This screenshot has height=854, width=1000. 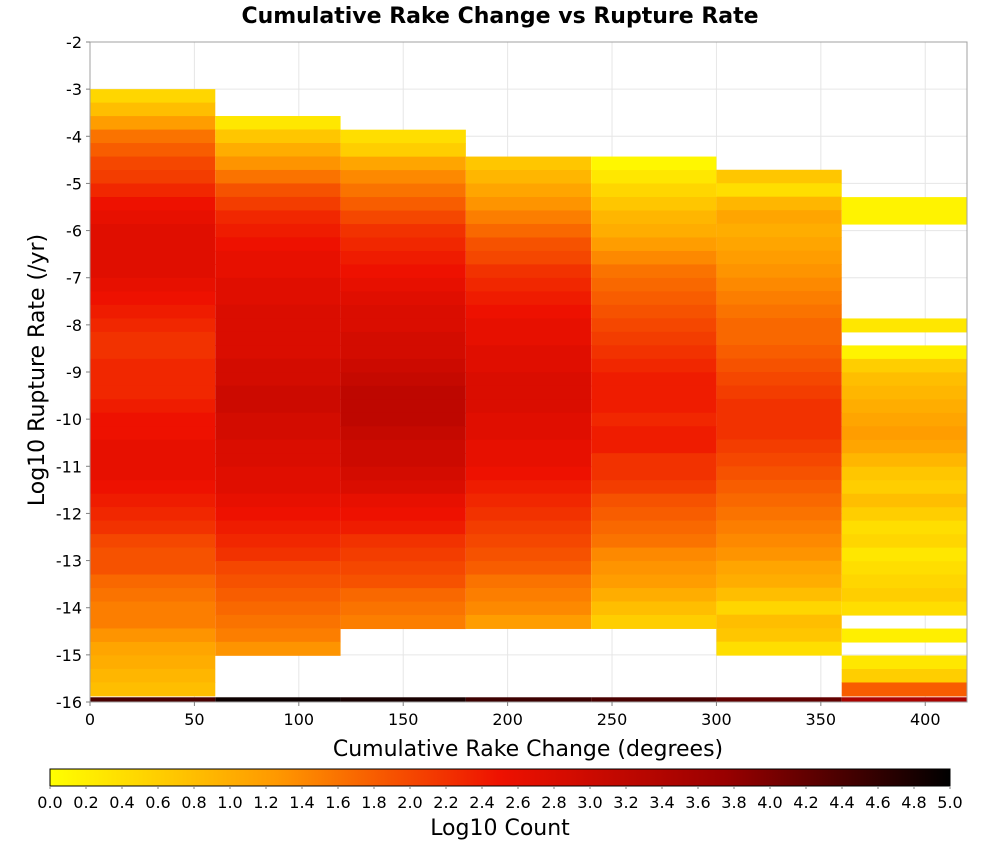 I want to click on x-tick-label: 250, so click(x=612, y=719).